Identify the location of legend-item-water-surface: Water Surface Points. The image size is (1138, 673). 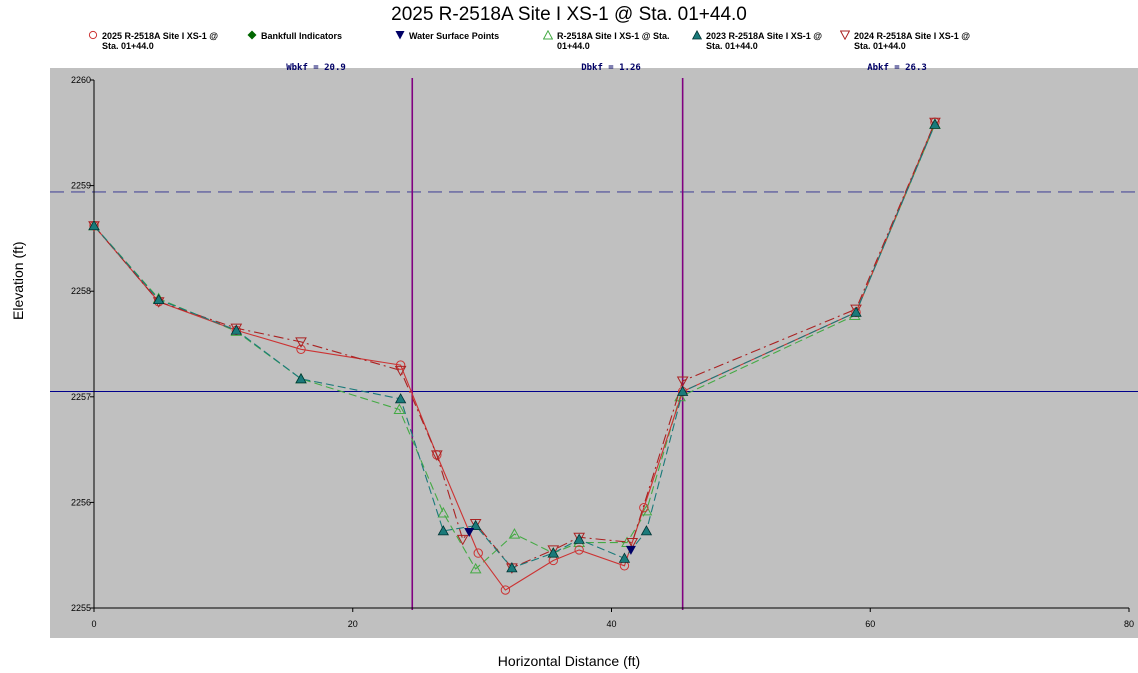
(447, 36).